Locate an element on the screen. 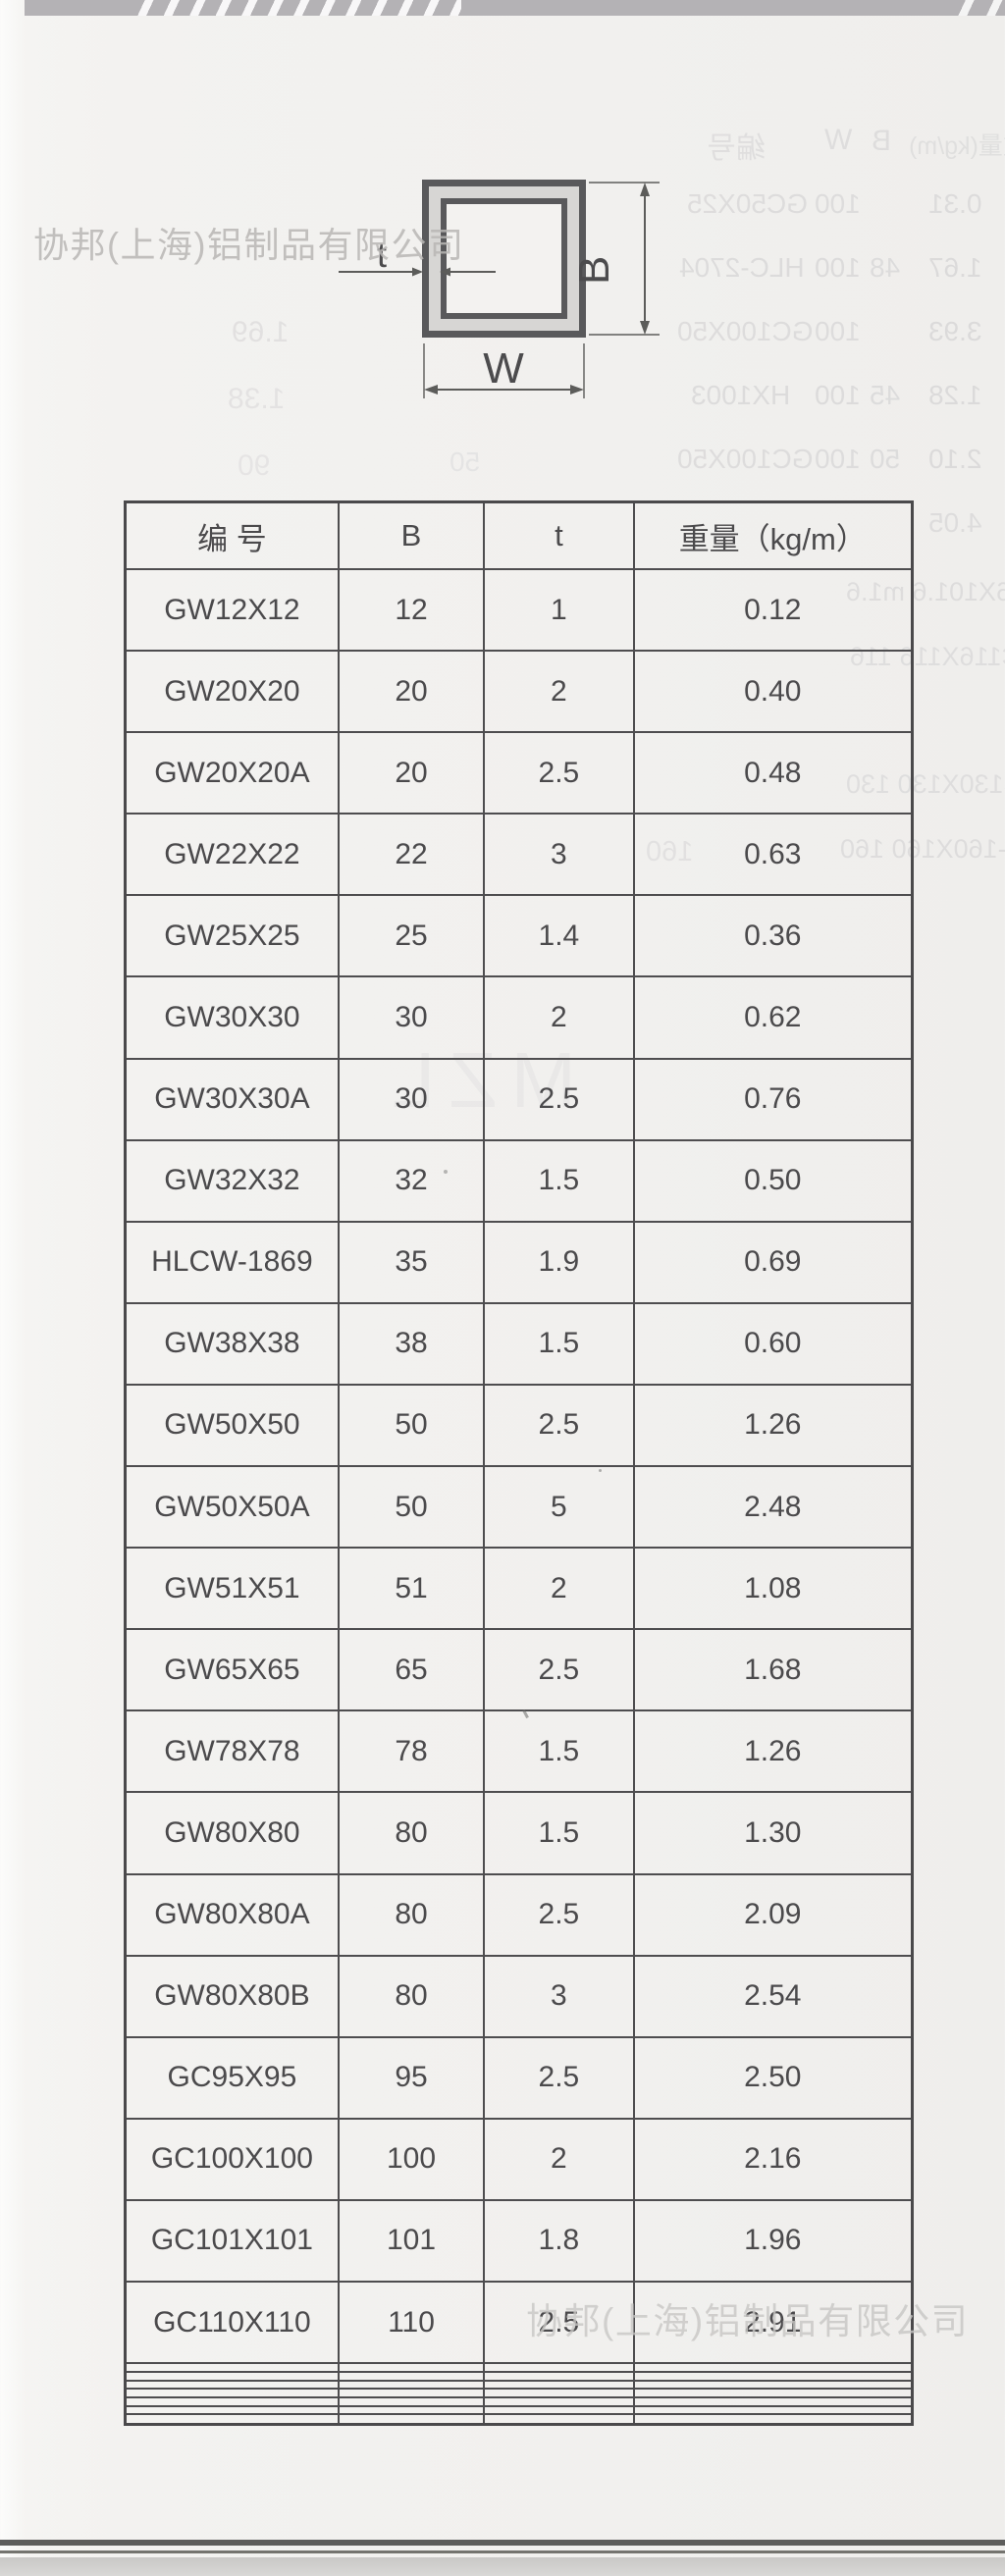 This screenshot has width=1005, height=2576. part-code-cell: GW20X20 is located at coordinates (232, 692).